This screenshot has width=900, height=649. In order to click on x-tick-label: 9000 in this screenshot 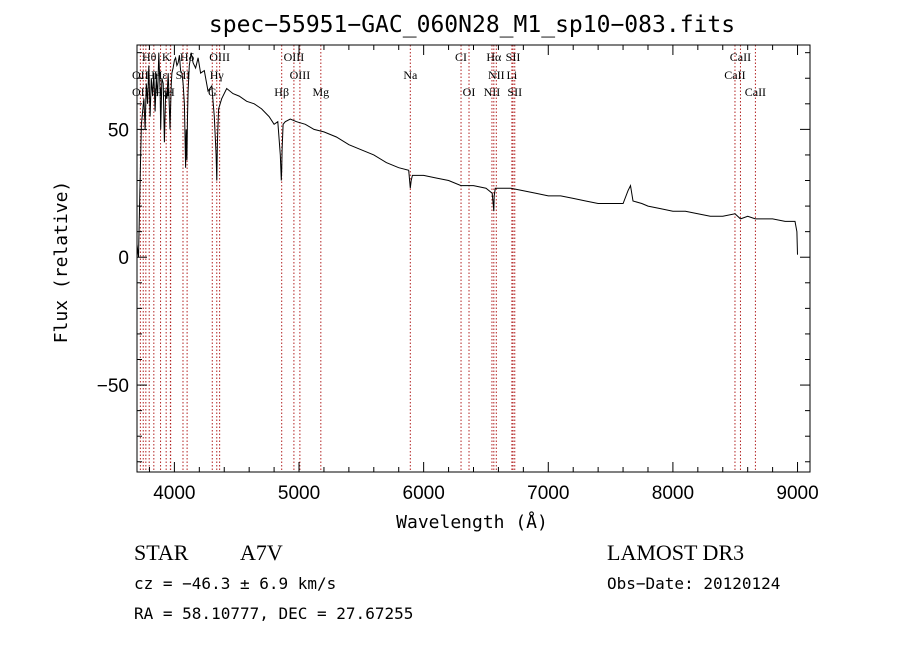, I will do `click(797, 493)`.